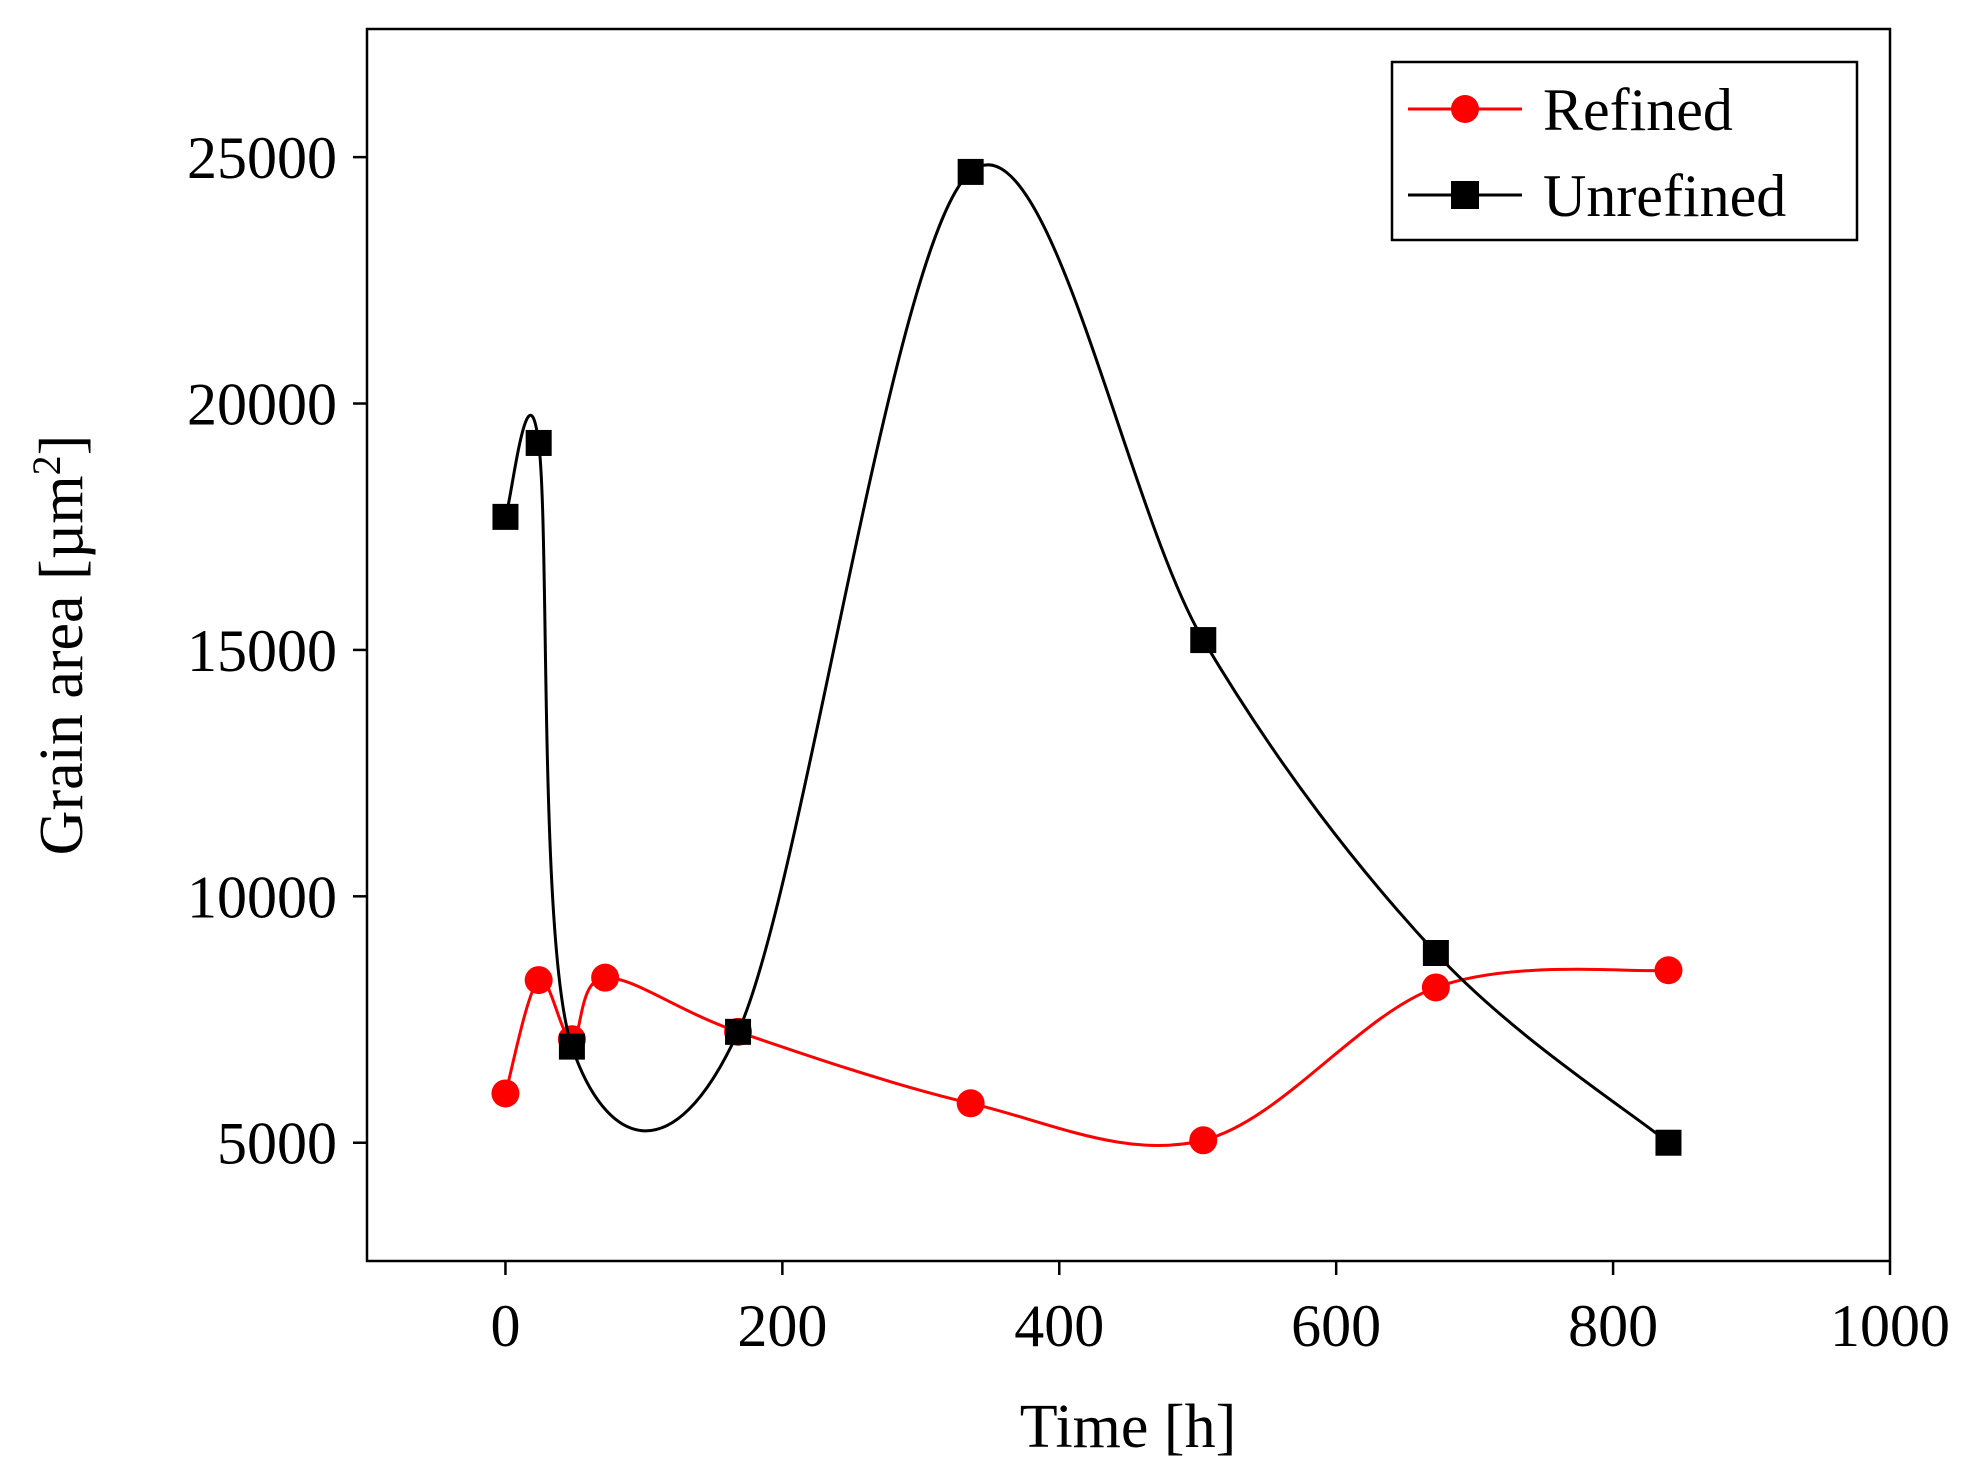  I want to click on y-tick-label: 5000, so click(277, 1144).